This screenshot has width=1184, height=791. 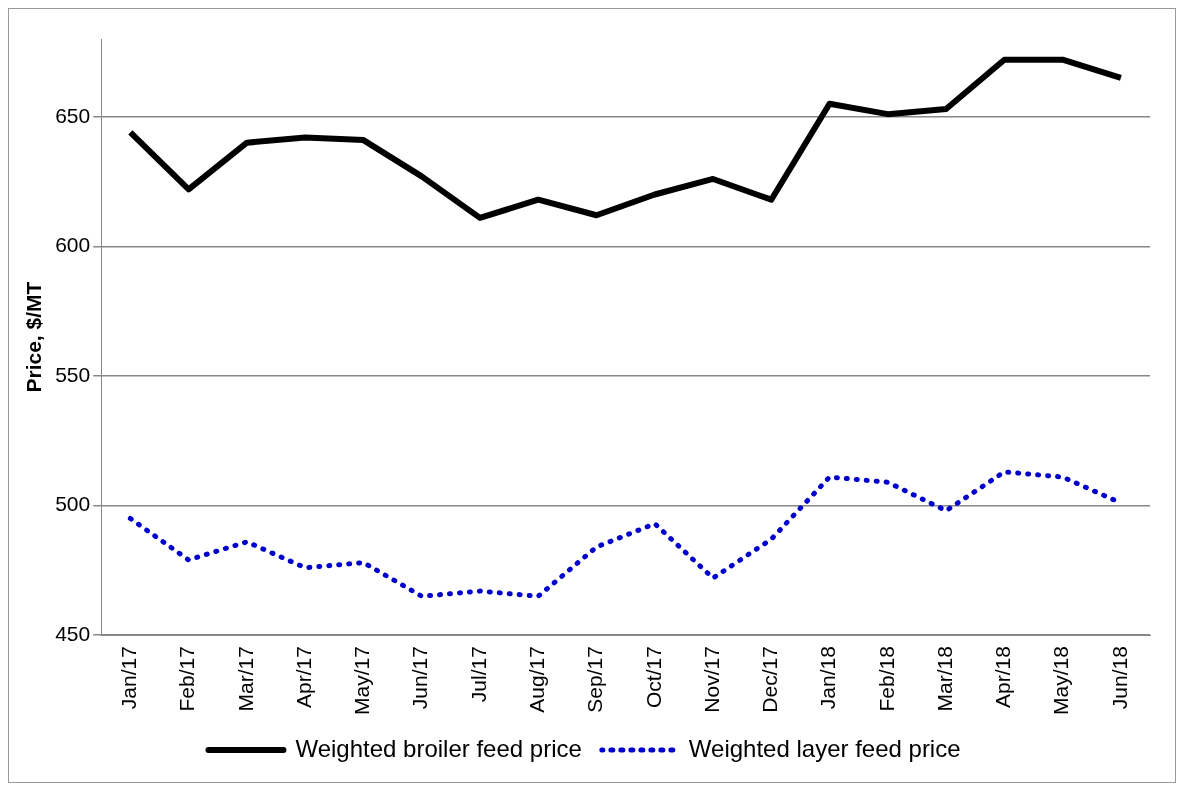 What do you see at coordinates (73, 504) in the screenshot?
I see `y-tick-label: 500` at bounding box center [73, 504].